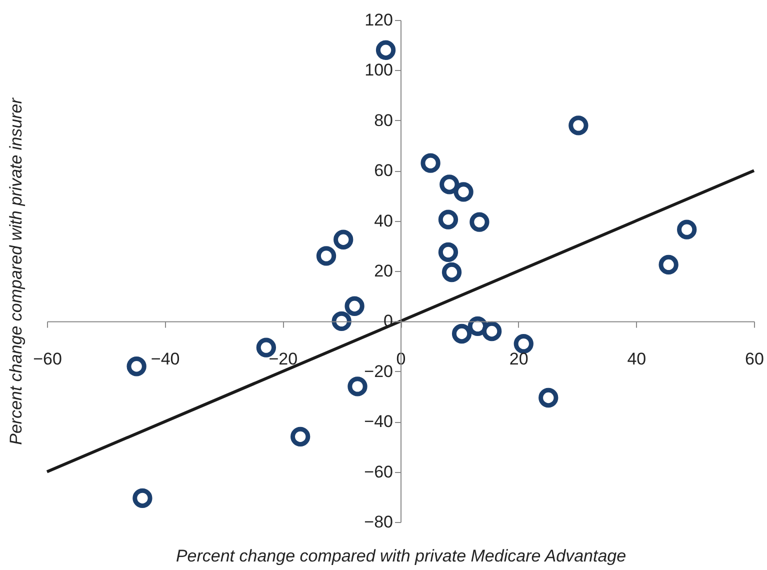 Image resolution: width=767 pixels, height=570 pixels. Describe the element at coordinates (16, 270) in the screenshot. I see `y-axis-title: Percent change compared with private insurer` at that location.